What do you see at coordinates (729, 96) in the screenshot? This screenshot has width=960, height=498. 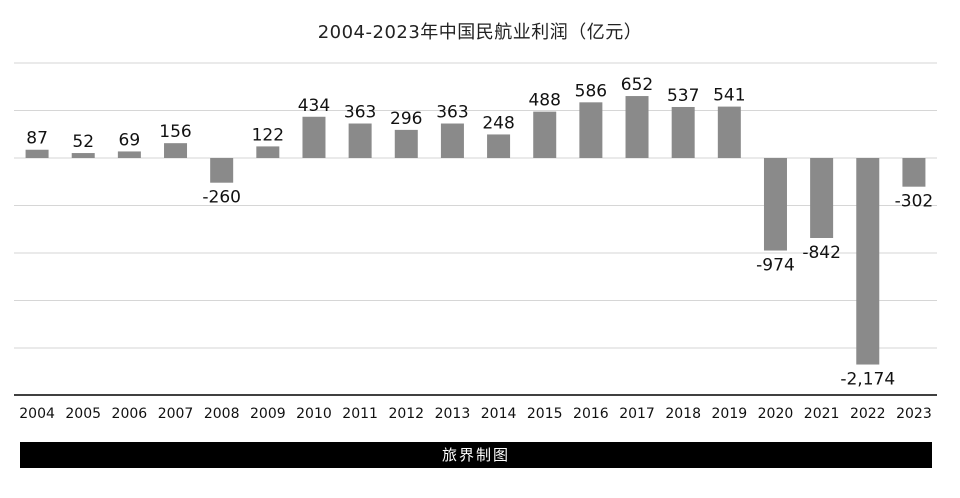 I see `value-label-2019: 541` at bounding box center [729, 96].